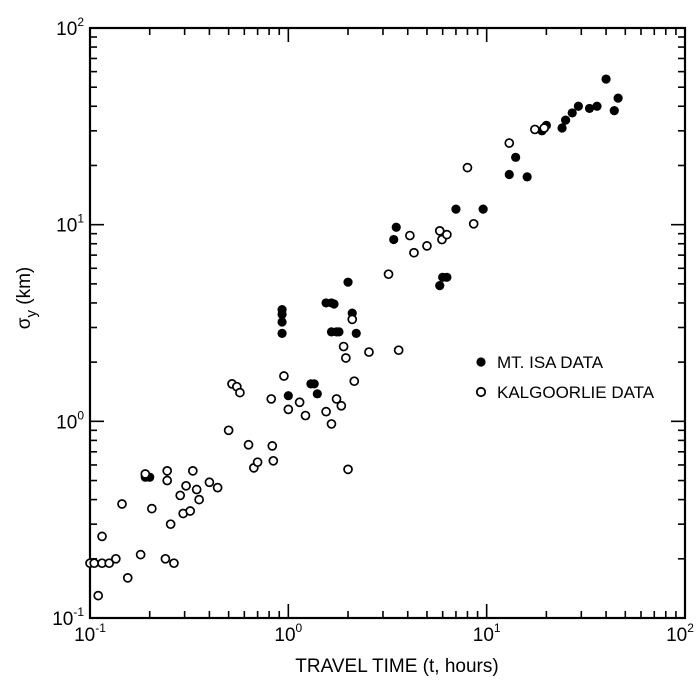 The width and height of the screenshot is (699, 683). What do you see at coordinates (90, 633) in the screenshot?
I see `x-tick-label: 10⁻¹` at bounding box center [90, 633].